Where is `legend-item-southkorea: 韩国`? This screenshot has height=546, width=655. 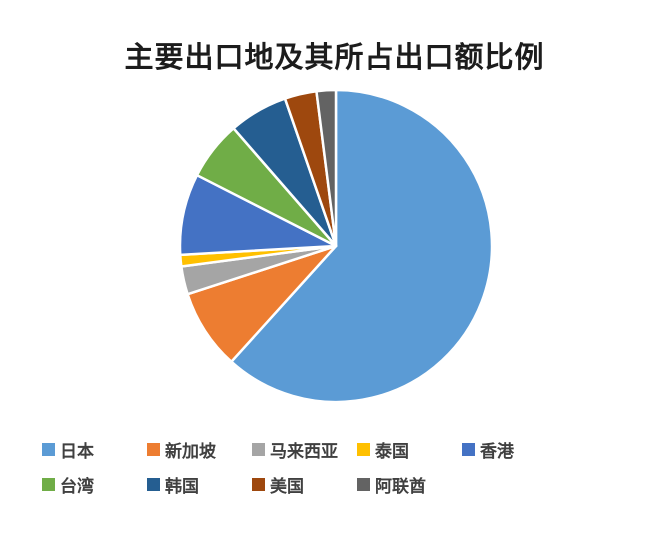 legend-item-southkorea: 韩国 is located at coordinates (199, 484).